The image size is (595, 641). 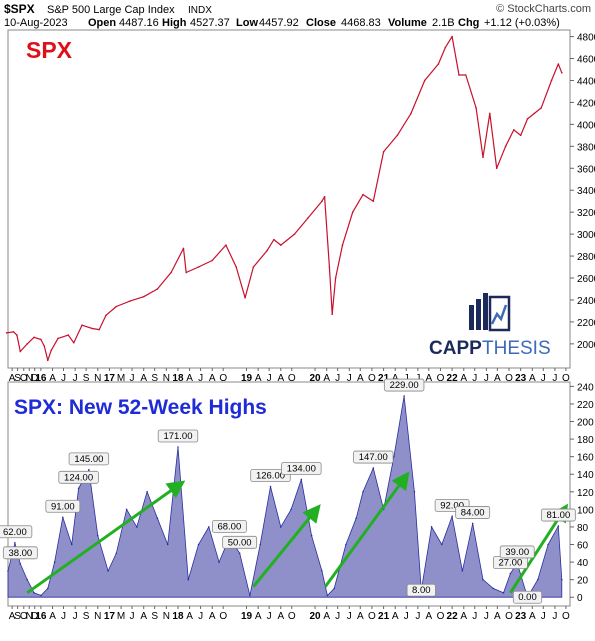 I want to click on cappthesis-logo-mark, so click(x=490, y=312).